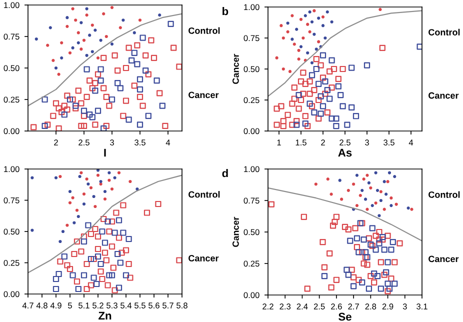  I want to click on x-tick-label: 2.7, so click(353, 307).